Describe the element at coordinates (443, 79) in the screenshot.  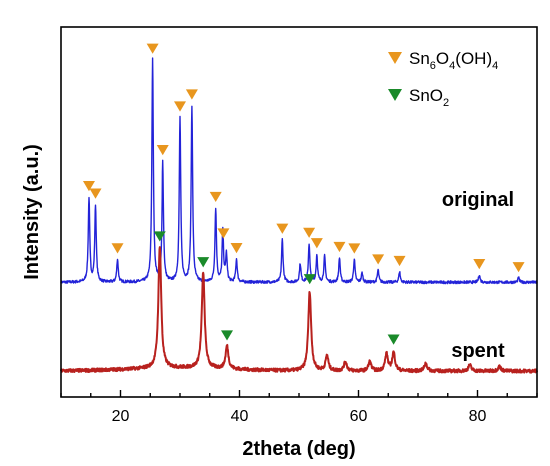
I see `legend: Sn6O4(OH)4 SnO2` at that location.